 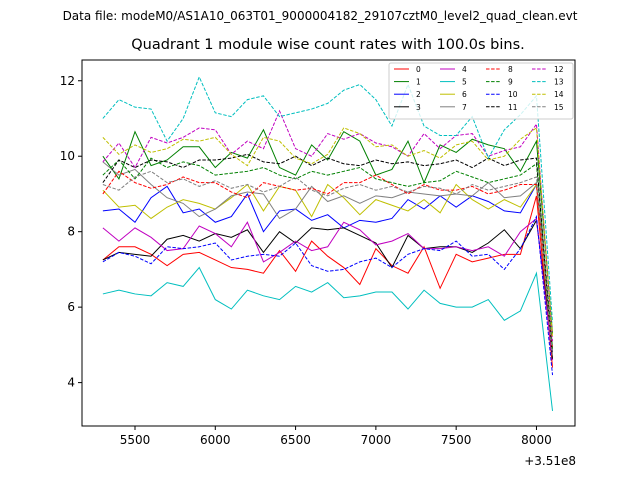 I want to click on x-tick: 6000, so click(x=215, y=436).